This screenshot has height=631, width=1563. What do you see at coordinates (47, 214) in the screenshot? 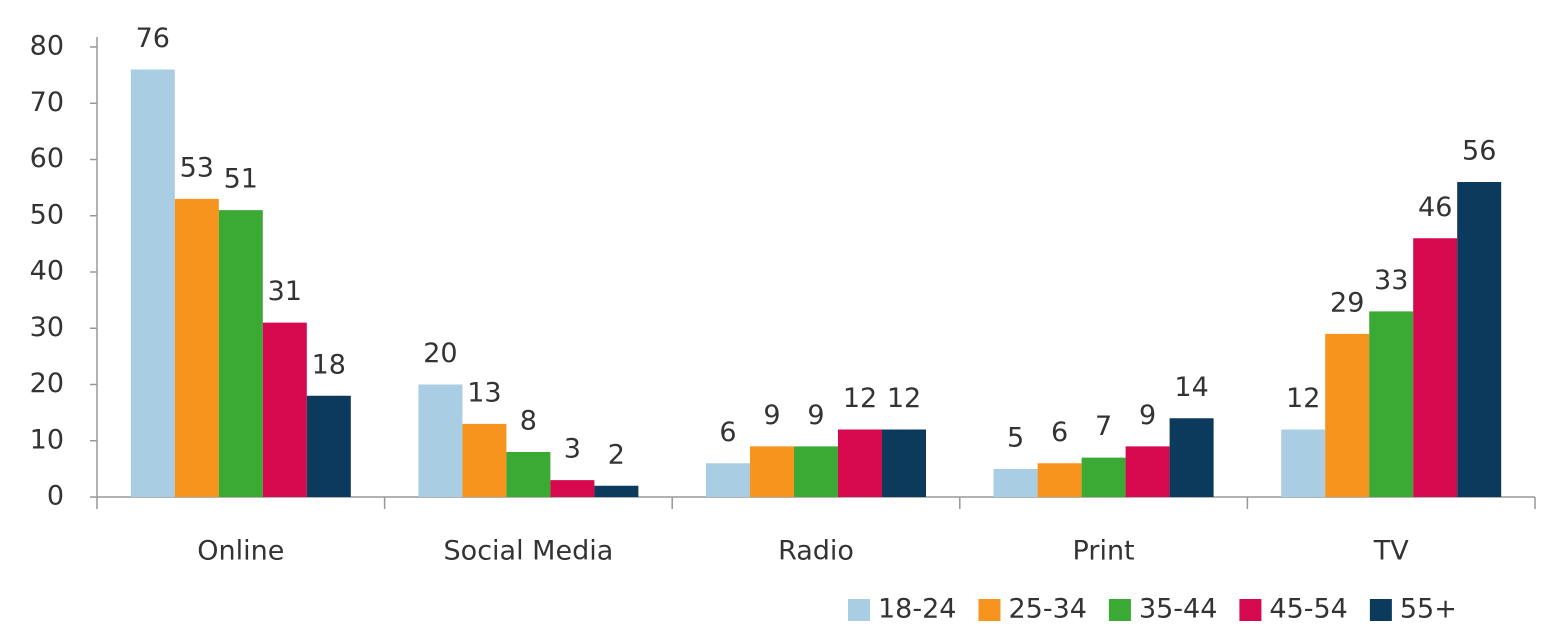
I see `y-tick-label: 50` at bounding box center [47, 214].